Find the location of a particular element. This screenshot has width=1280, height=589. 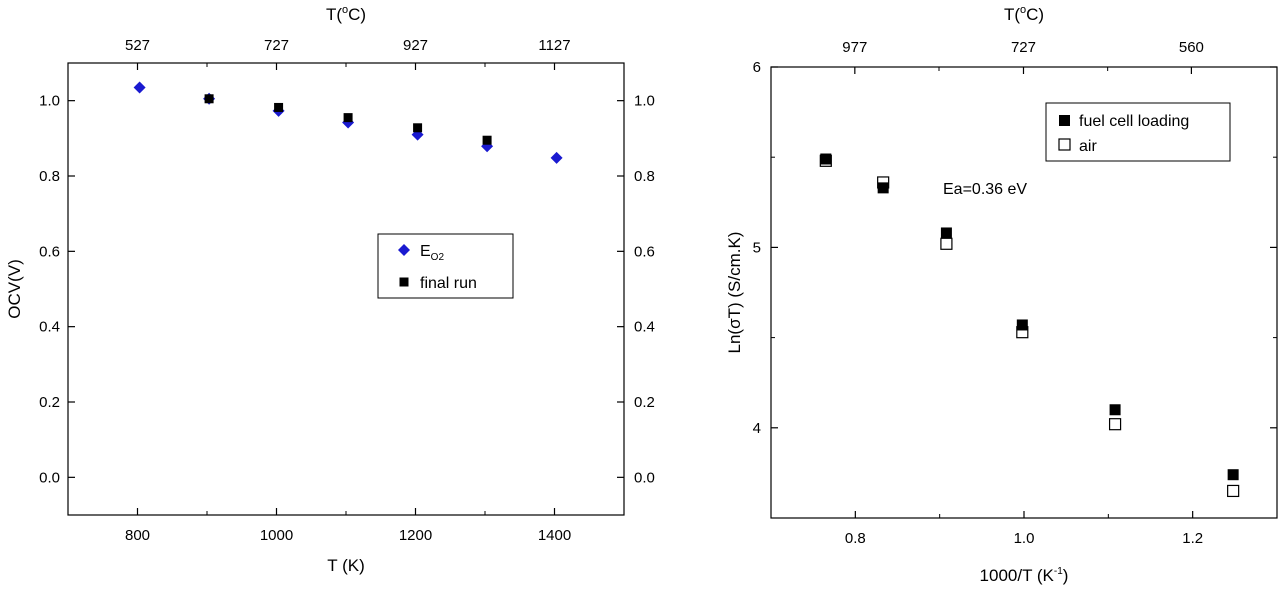

conductivity-top-axis-title: T(oC) is located at coordinates (1024, 14).